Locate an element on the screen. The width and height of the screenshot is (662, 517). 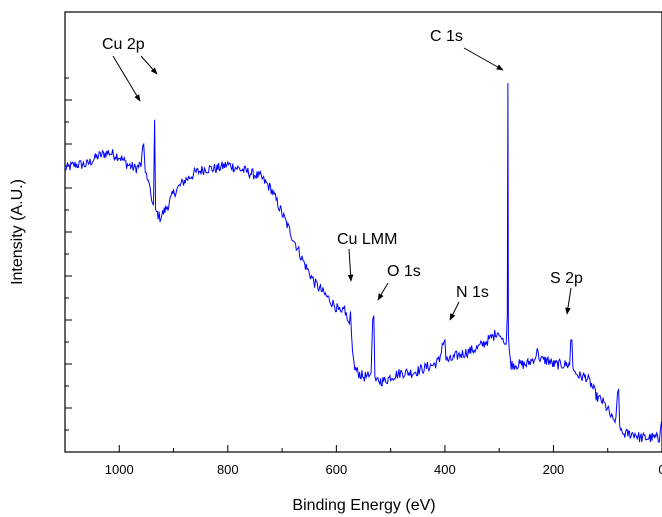
x-tick-label: 600 is located at coordinates (337, 469).